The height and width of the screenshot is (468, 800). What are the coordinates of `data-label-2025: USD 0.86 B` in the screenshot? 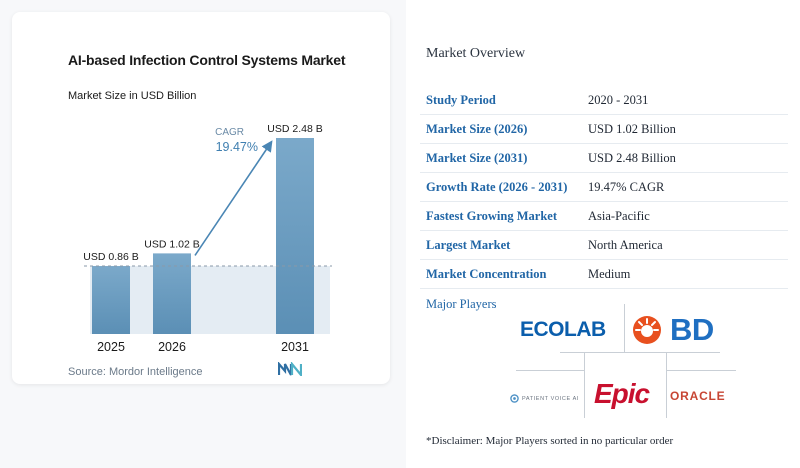 It's located at (110, 257).